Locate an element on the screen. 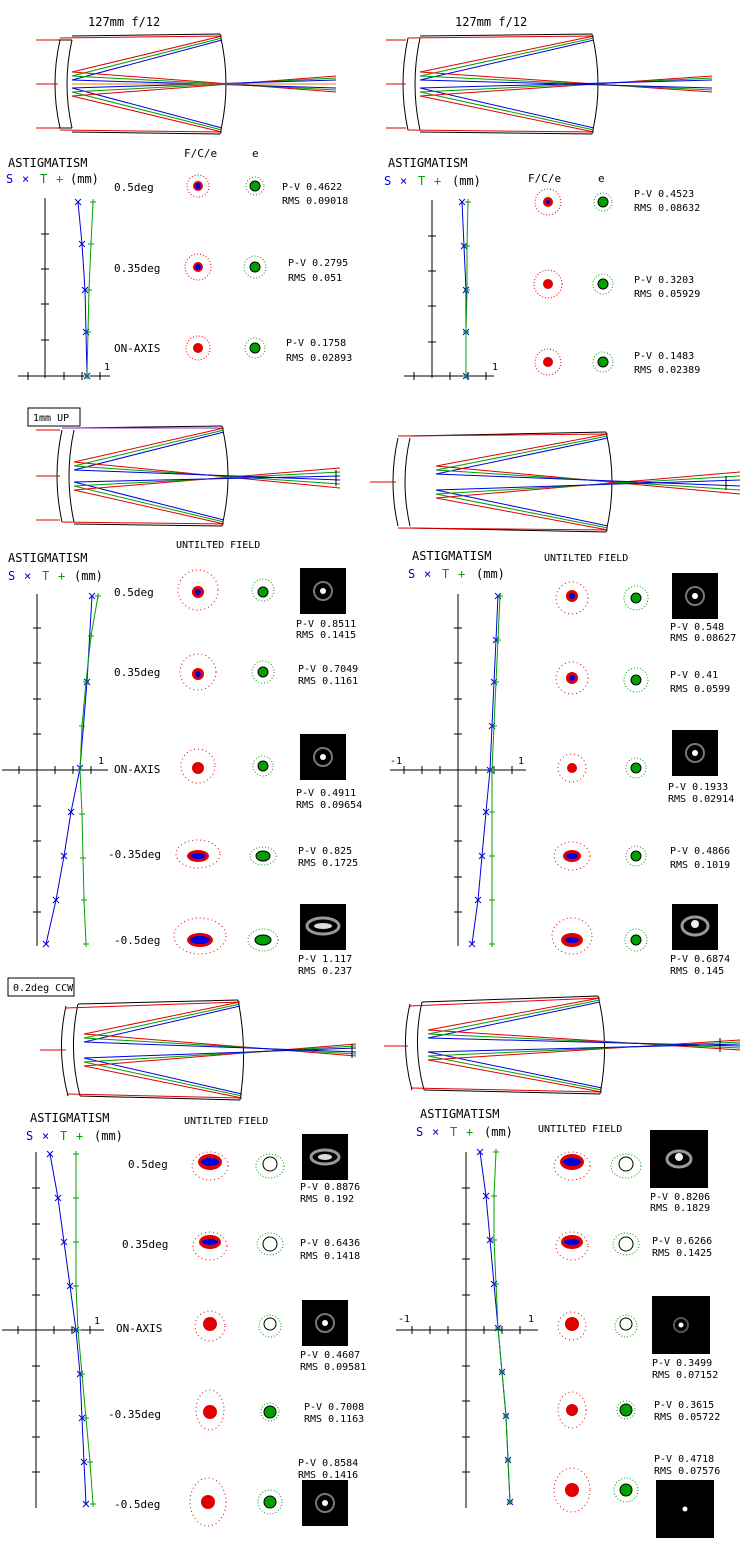 The height and width of the screenshot is (1555, 742). sagittal-curve is located at coordinates (68, 1329).